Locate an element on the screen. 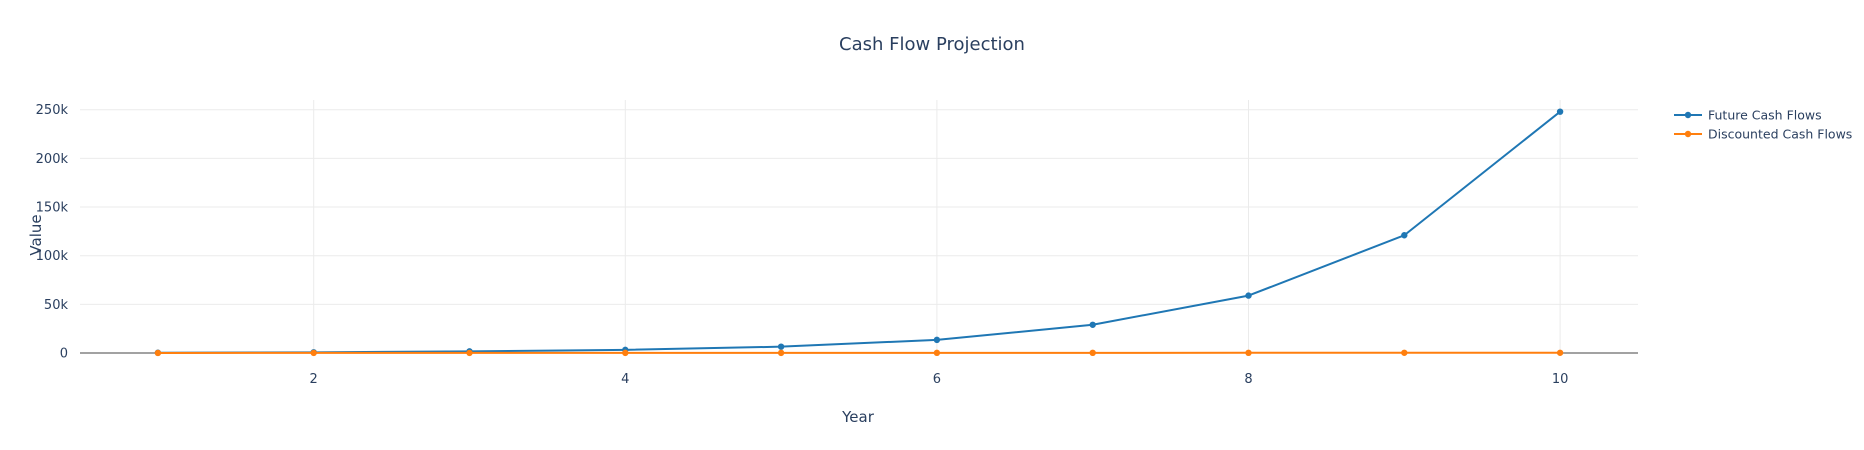 The width and height of the screenshot is (1864, 450). legend-item: Future Cash Flows is located at coordinates (1748, 115).